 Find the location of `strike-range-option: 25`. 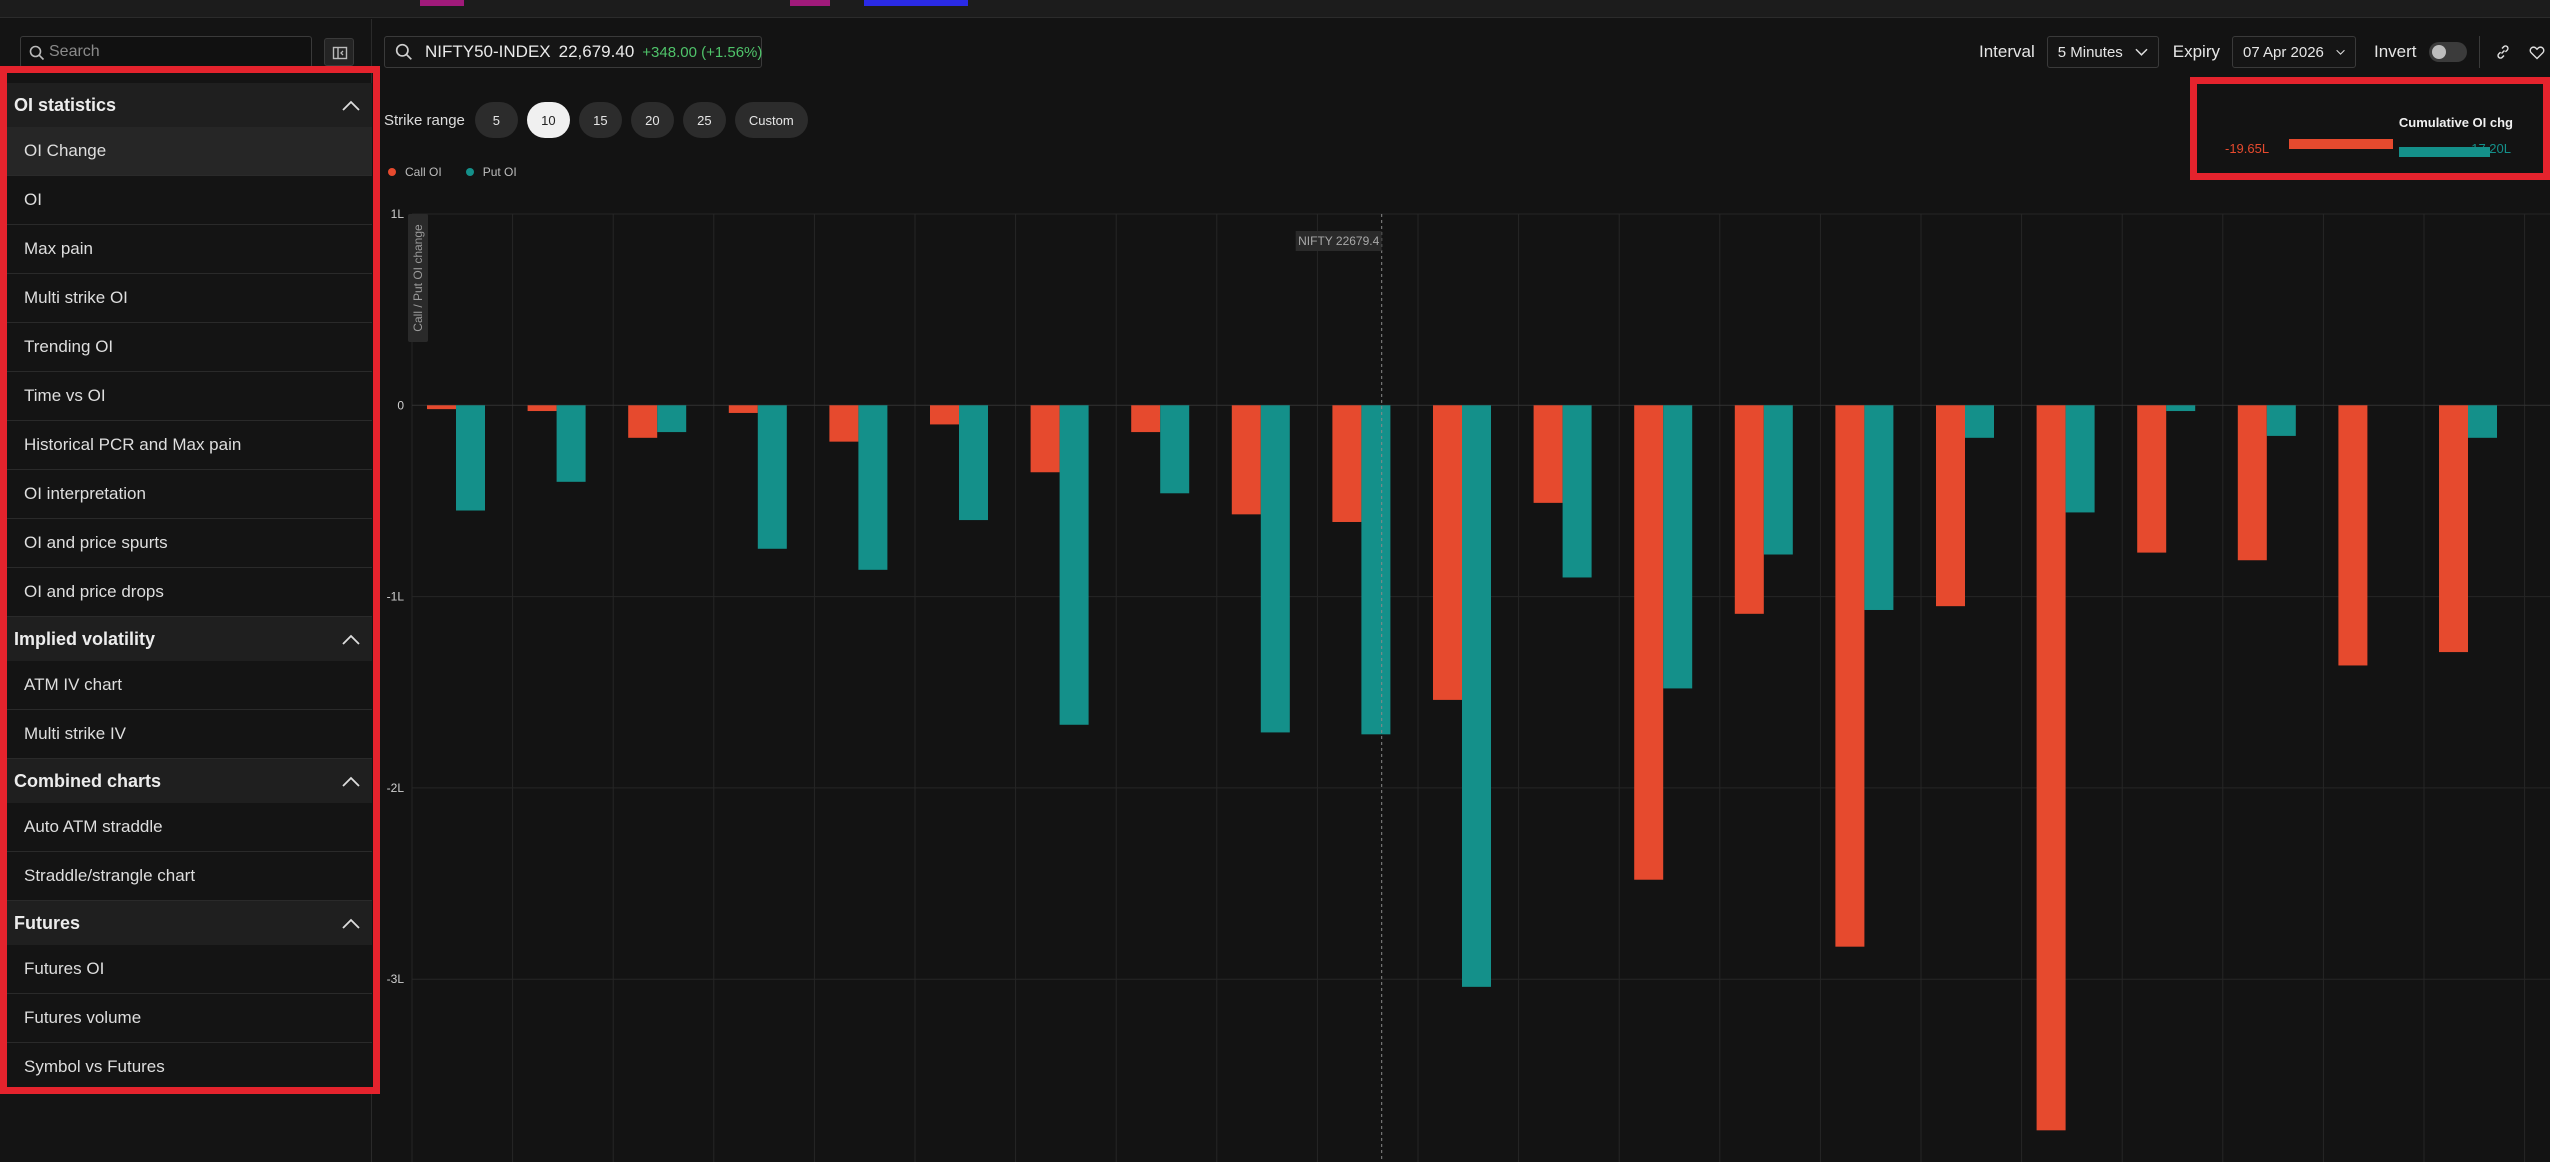

strike-range-option: 25 is located at coordinates (704, 120).